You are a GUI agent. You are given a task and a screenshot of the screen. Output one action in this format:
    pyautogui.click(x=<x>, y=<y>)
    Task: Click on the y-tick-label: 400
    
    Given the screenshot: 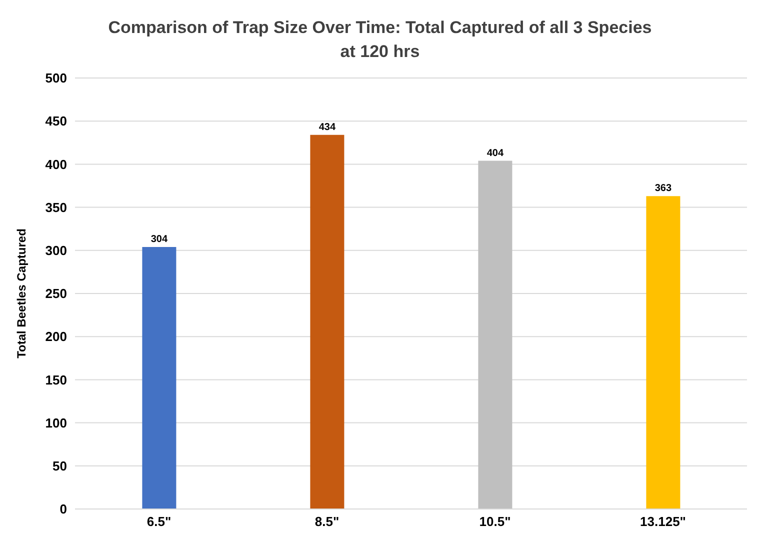 What is the action you would take?
    pyautogui.click(x=56, y=164)
    